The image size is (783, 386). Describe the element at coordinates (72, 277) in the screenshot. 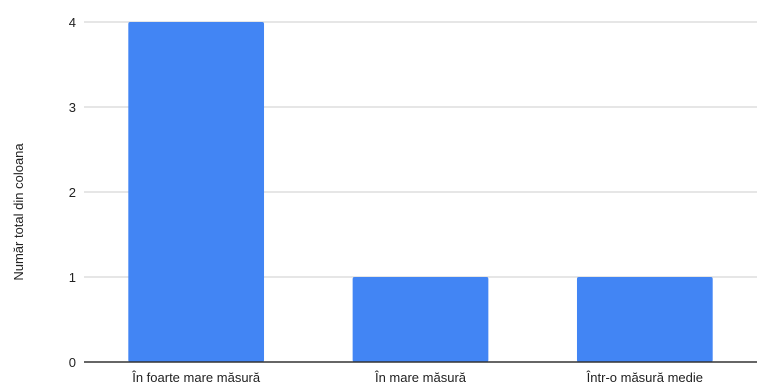

I see `y-tick-label: 1` at that location.